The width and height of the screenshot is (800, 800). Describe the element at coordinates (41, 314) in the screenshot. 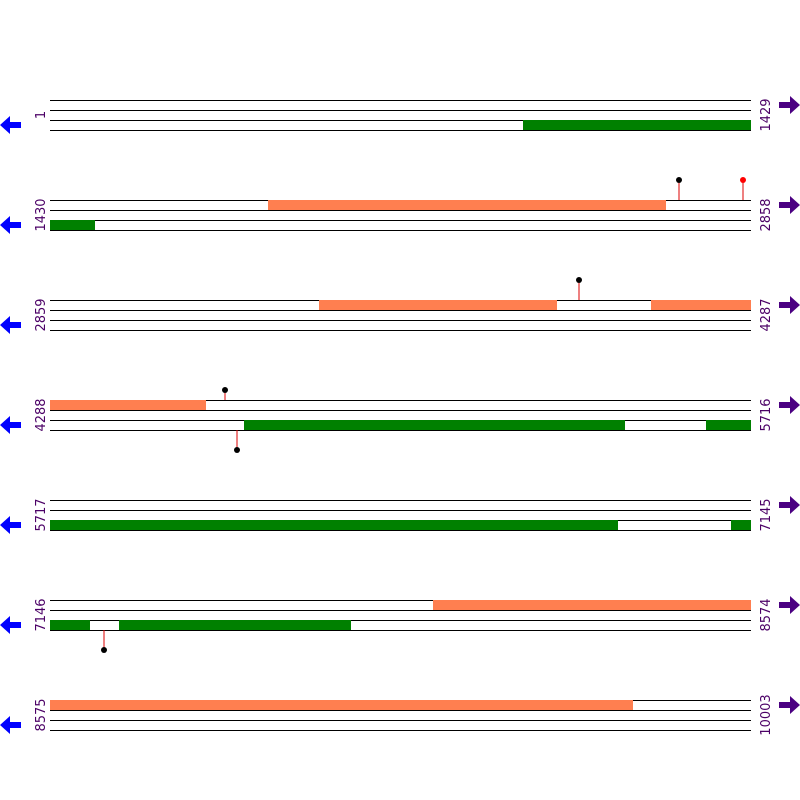

I see `start-position: 2859` at that location.